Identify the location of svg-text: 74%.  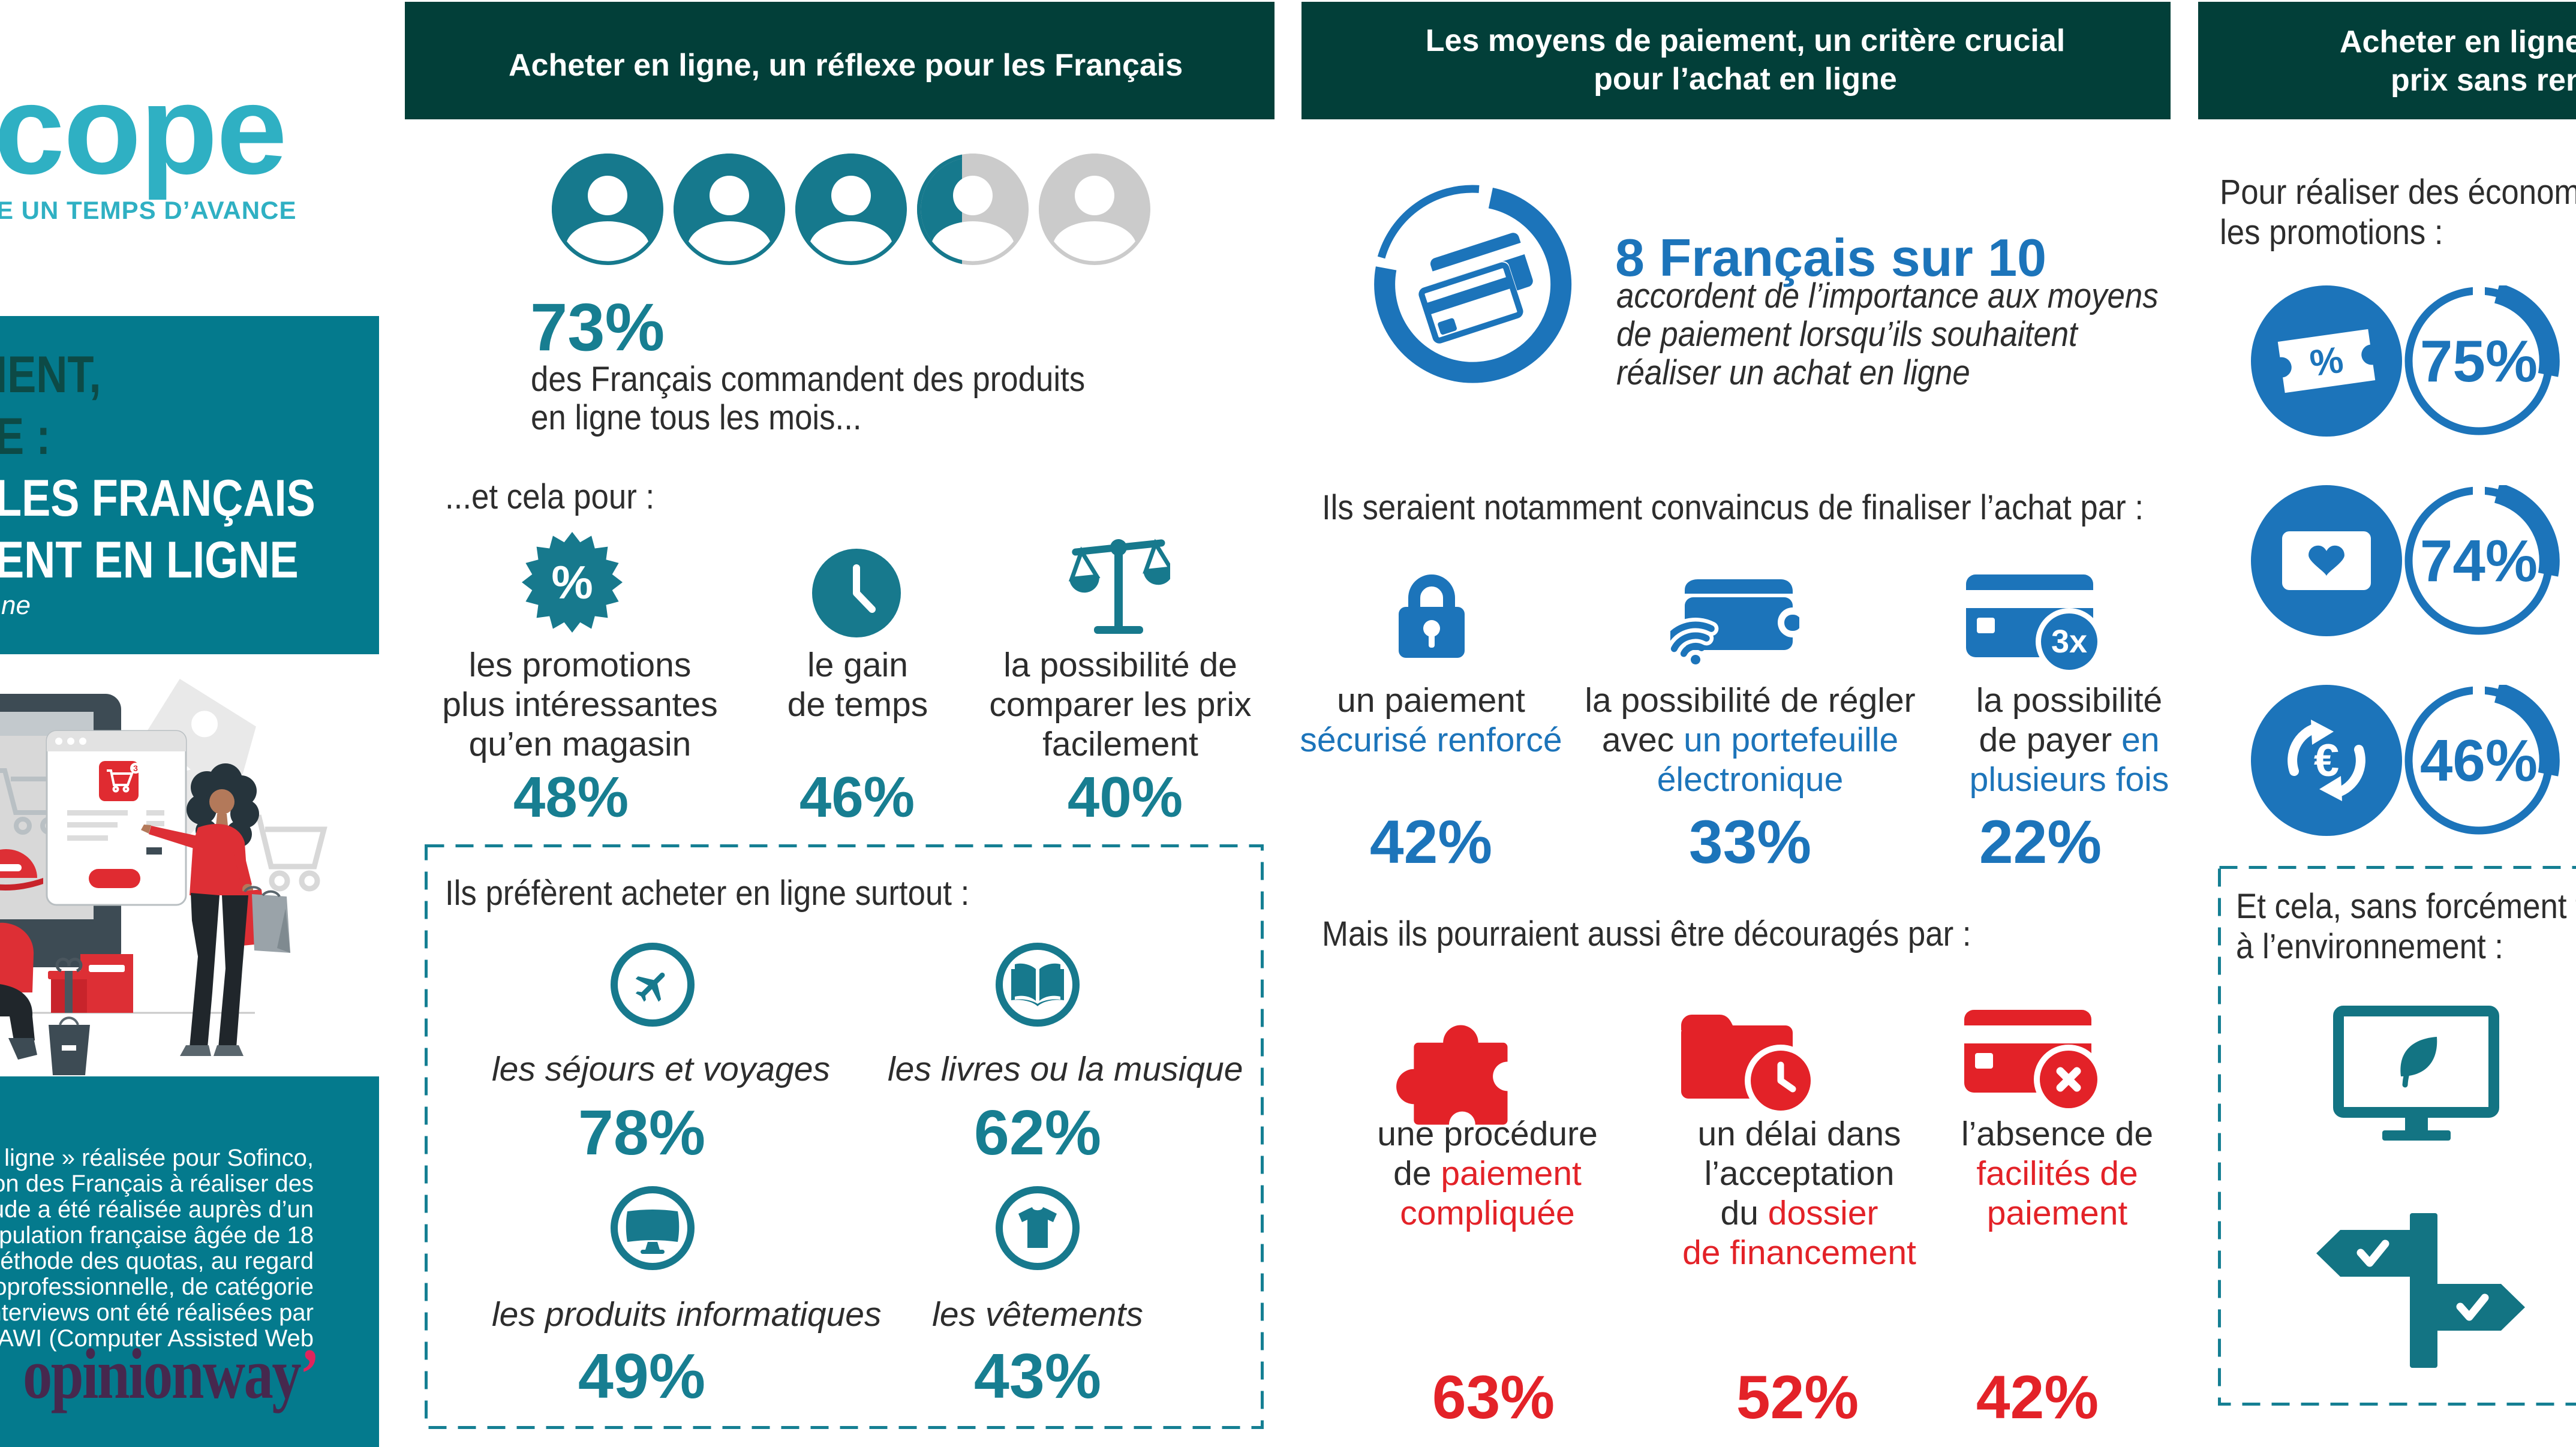
(2479, 561).